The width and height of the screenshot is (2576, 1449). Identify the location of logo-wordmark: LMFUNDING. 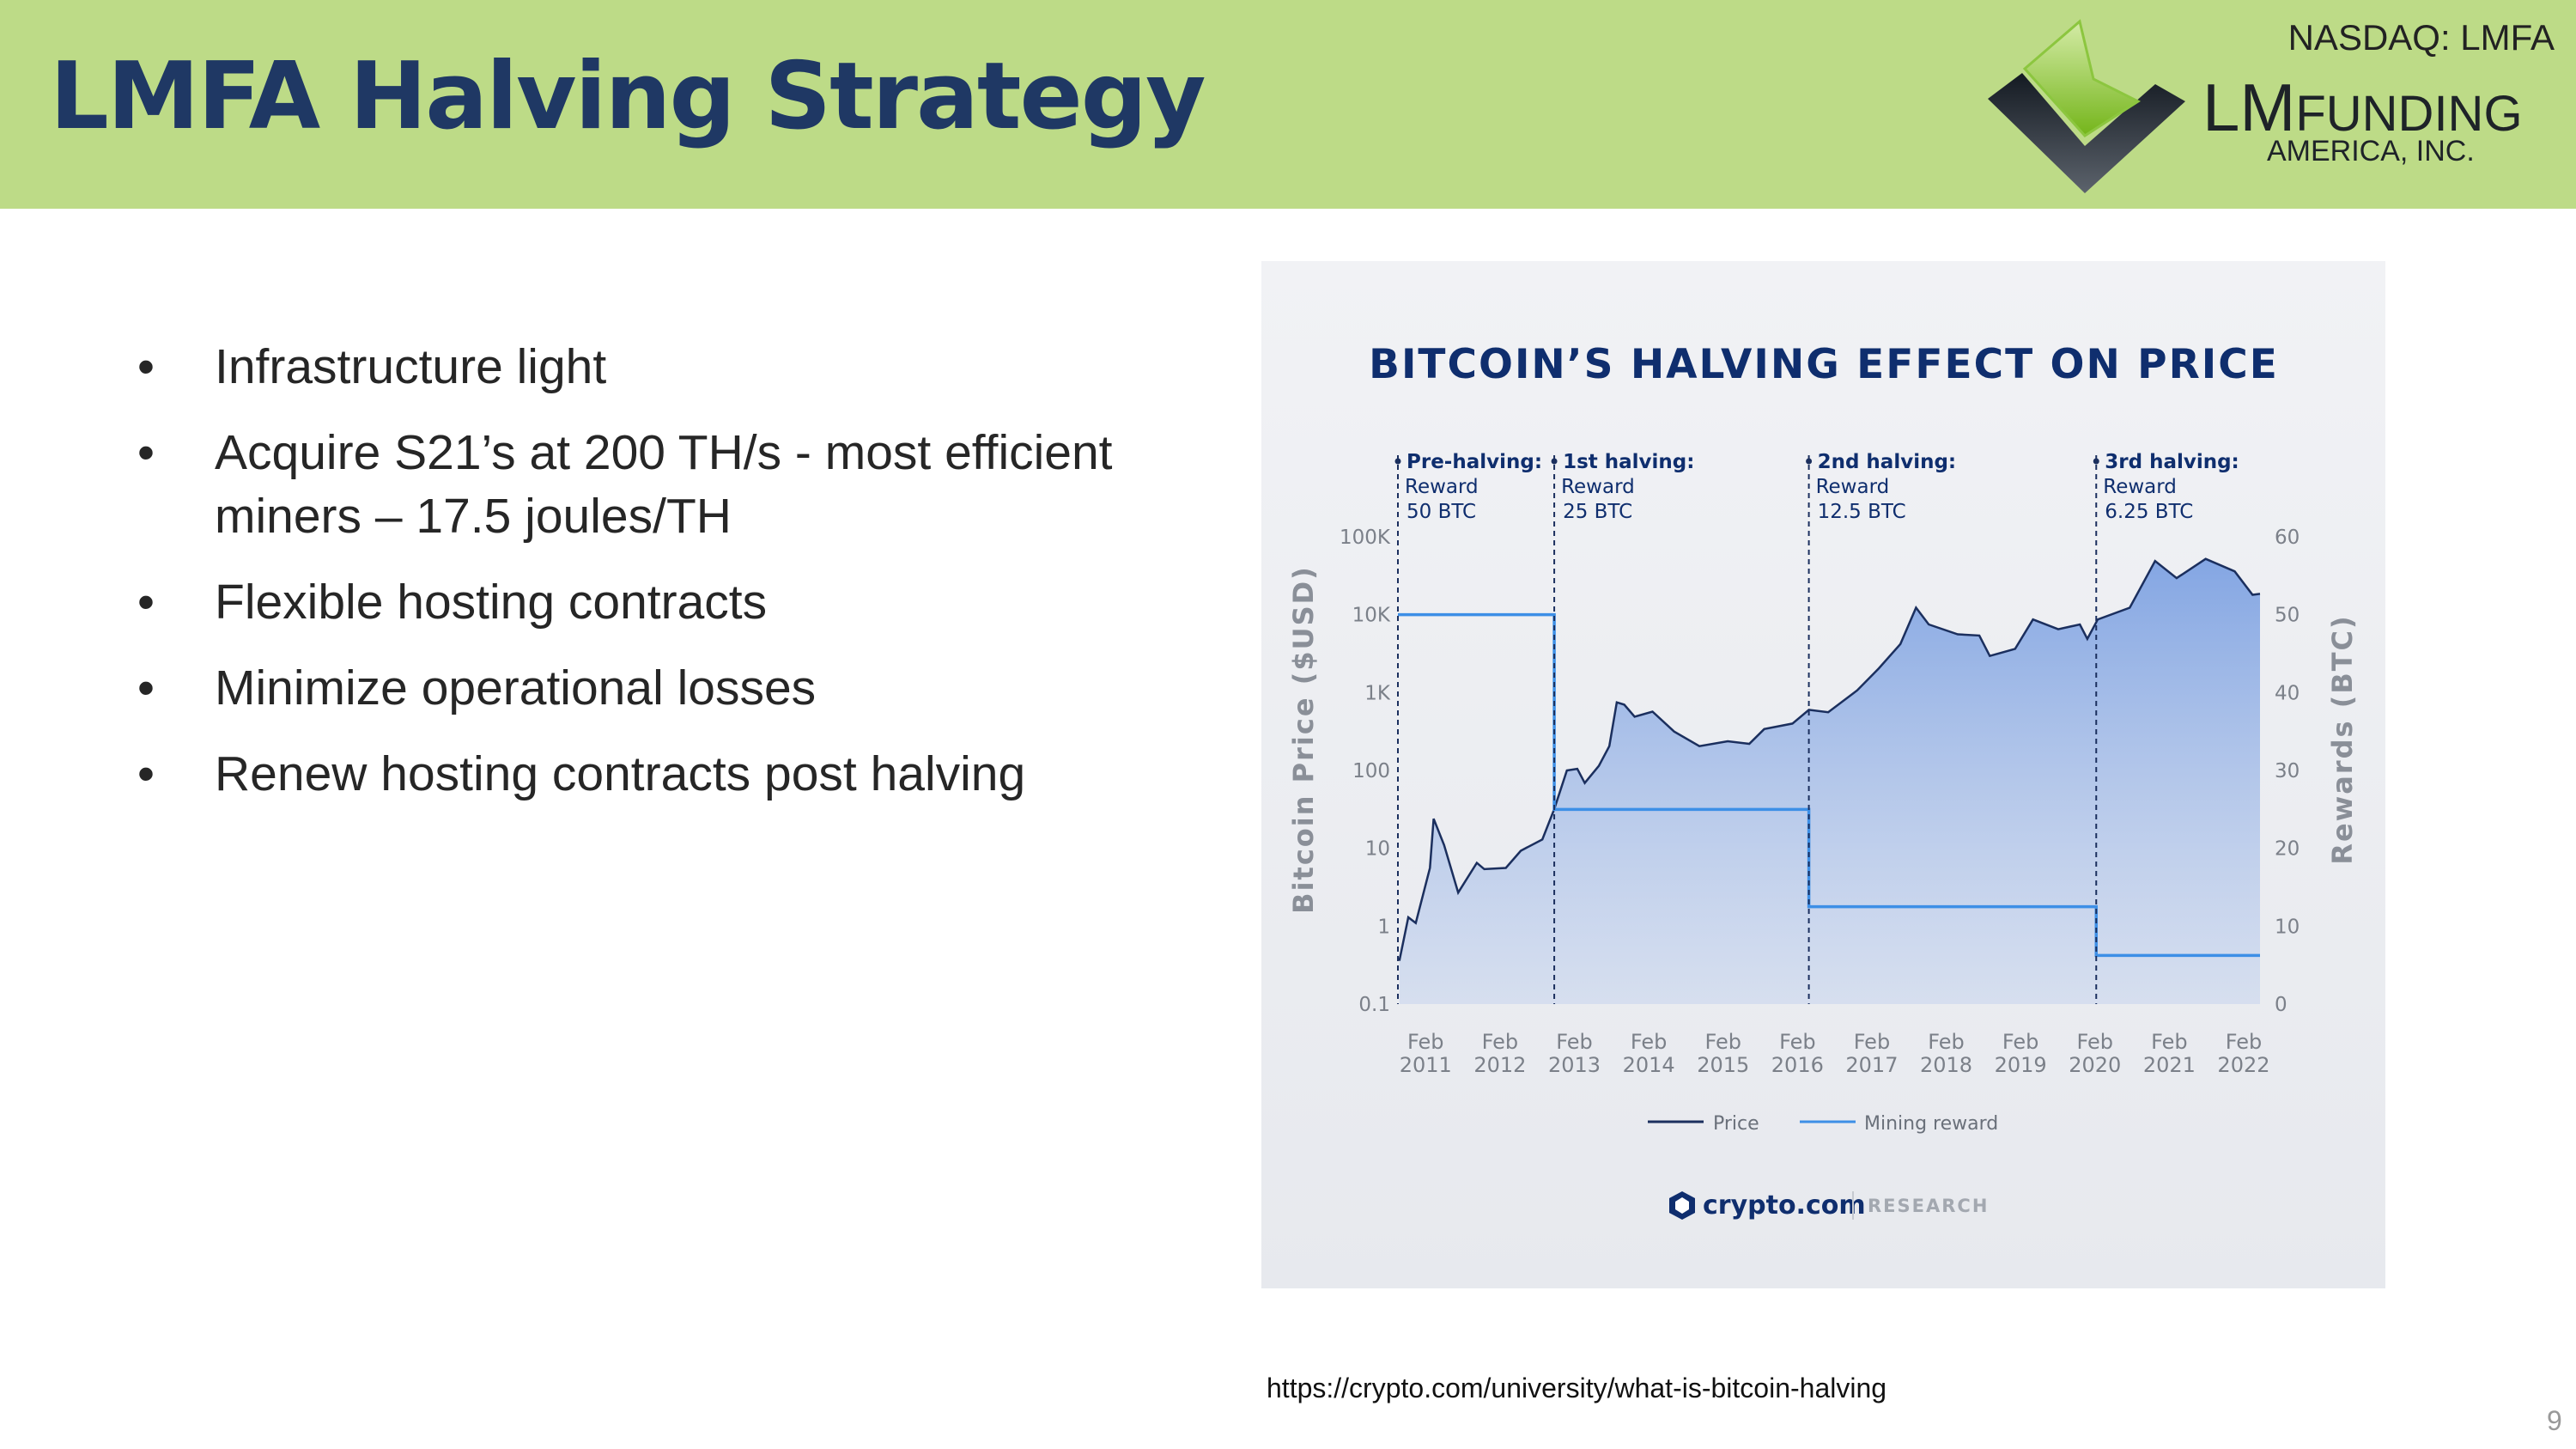
(2362, 108).